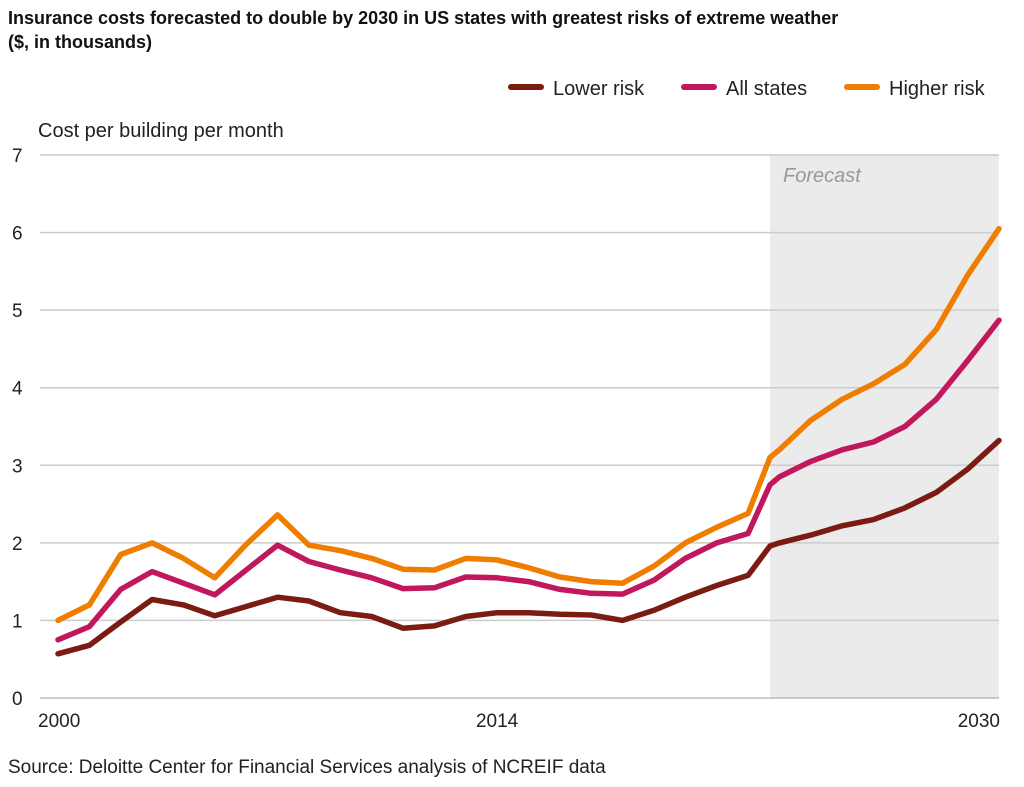  What do you see at coordinates (17, 544) in the screenshot?
I see `y-tick-label: 2` at bounding box center [17, 544].